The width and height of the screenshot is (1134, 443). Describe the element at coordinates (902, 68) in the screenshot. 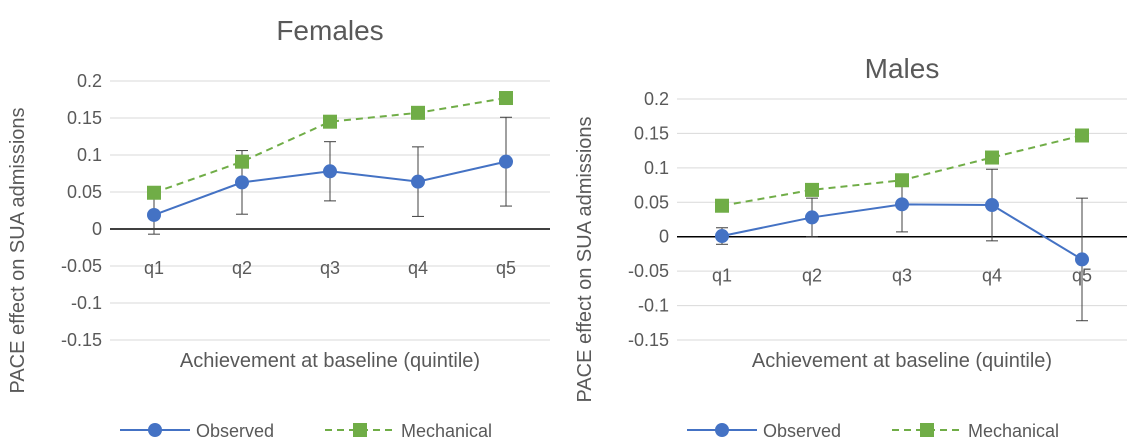

I see `chart-title: Males` at that location.